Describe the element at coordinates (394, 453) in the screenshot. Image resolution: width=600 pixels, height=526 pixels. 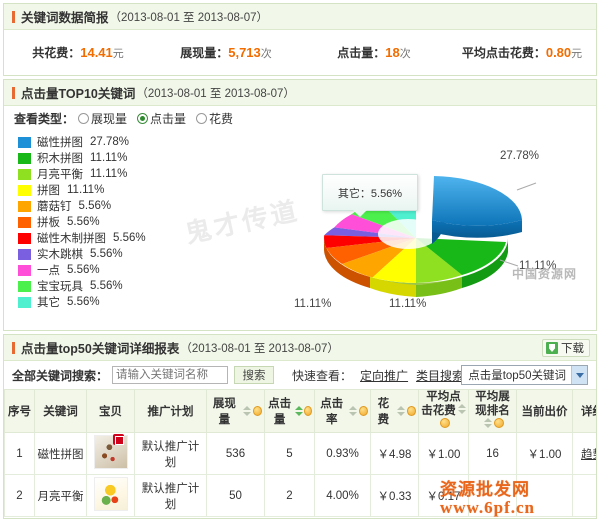
I see `cell-cost: ￥4.98` at that location.